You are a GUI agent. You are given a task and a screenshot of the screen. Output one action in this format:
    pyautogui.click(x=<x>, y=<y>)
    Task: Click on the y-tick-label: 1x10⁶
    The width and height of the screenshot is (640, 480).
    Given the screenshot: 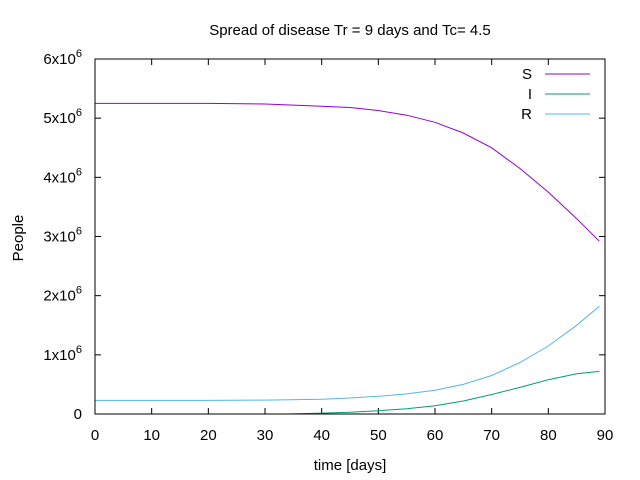 What is the action you would take?
    pyautogui.click(x=62, y=354)
    